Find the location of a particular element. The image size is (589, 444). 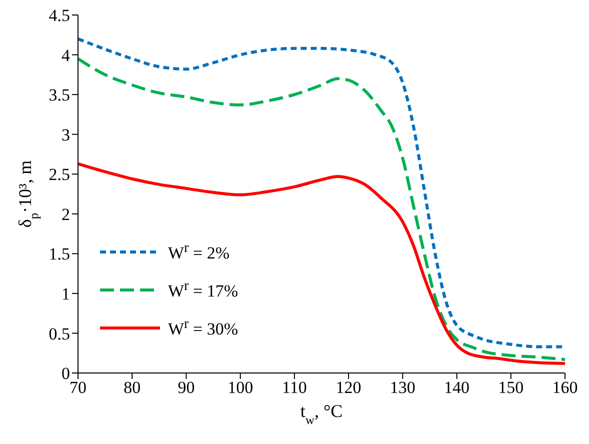

x-tick-label: 150 is located at coordinates (511, 388).